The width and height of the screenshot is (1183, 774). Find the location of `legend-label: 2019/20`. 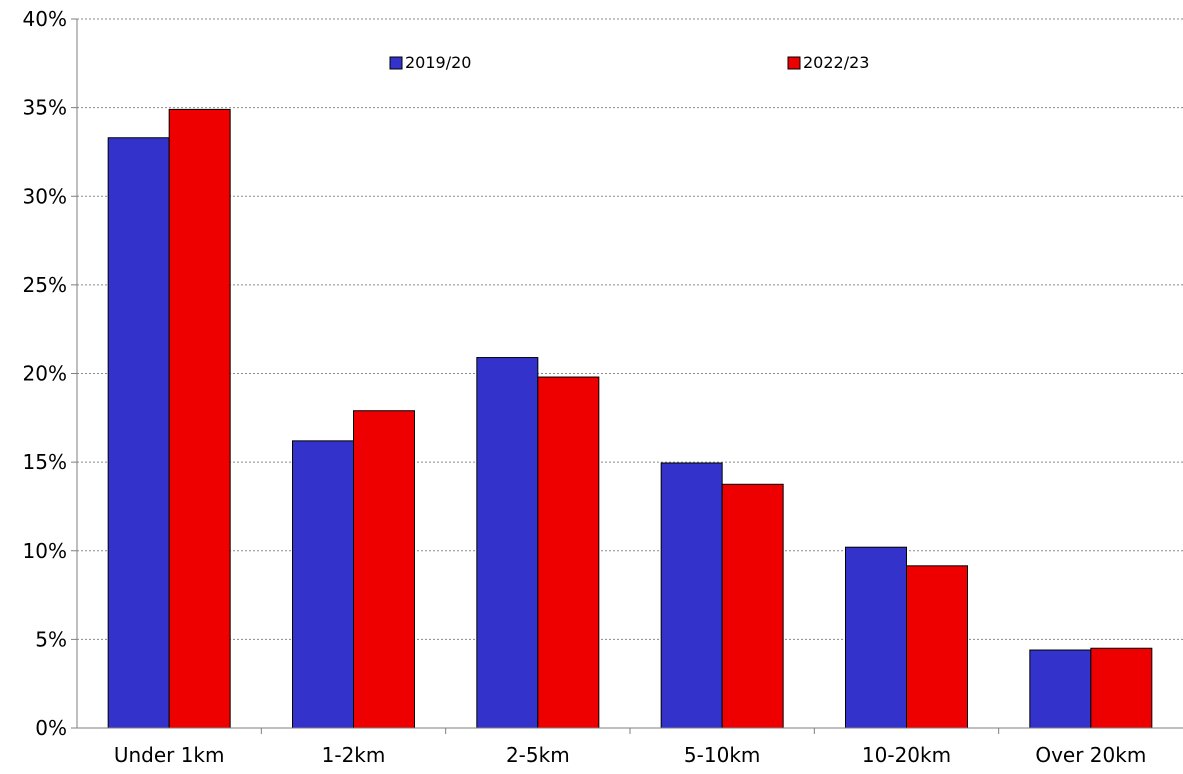

legend-label: 2019/20 is located at coordinates (438, 62).